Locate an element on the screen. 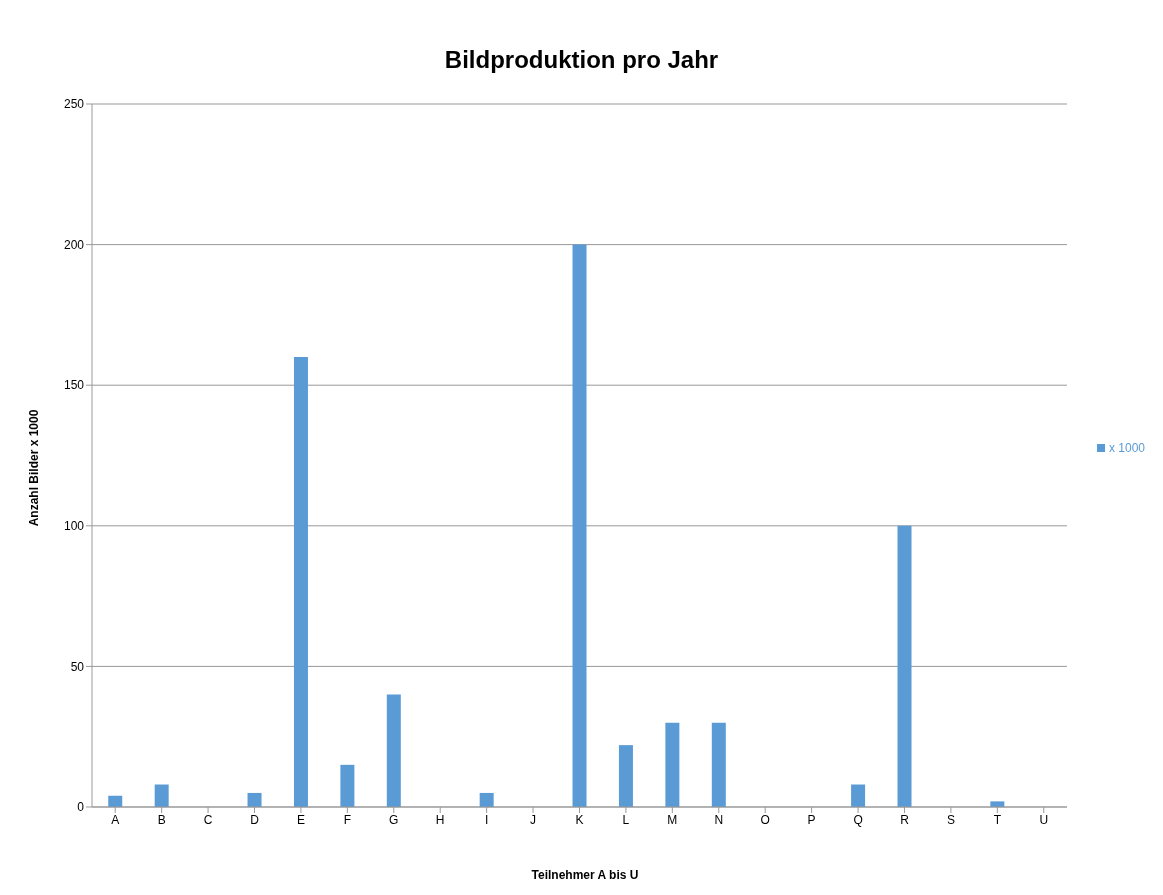  x-tick-label: L is located at coordinates (626, 819).